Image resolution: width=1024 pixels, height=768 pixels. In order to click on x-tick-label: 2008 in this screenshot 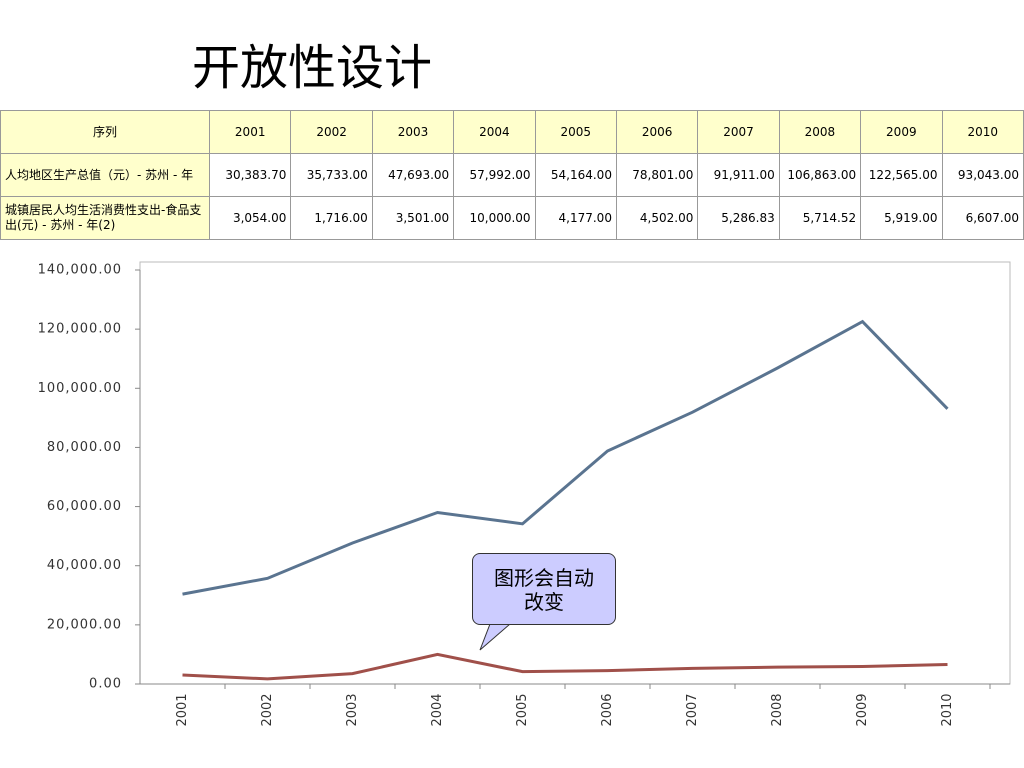, I will do `click(777, 709)`.